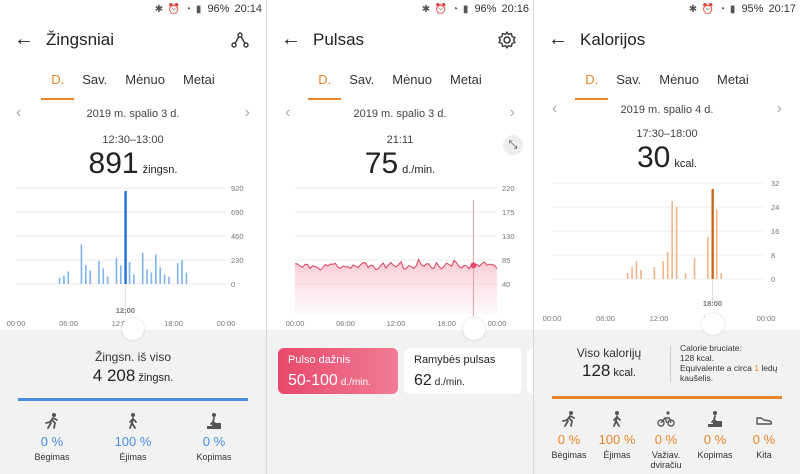  Describe the element at coordinates (113, 163) in the screenshot. I see `selected-value-number: 891` at that location.